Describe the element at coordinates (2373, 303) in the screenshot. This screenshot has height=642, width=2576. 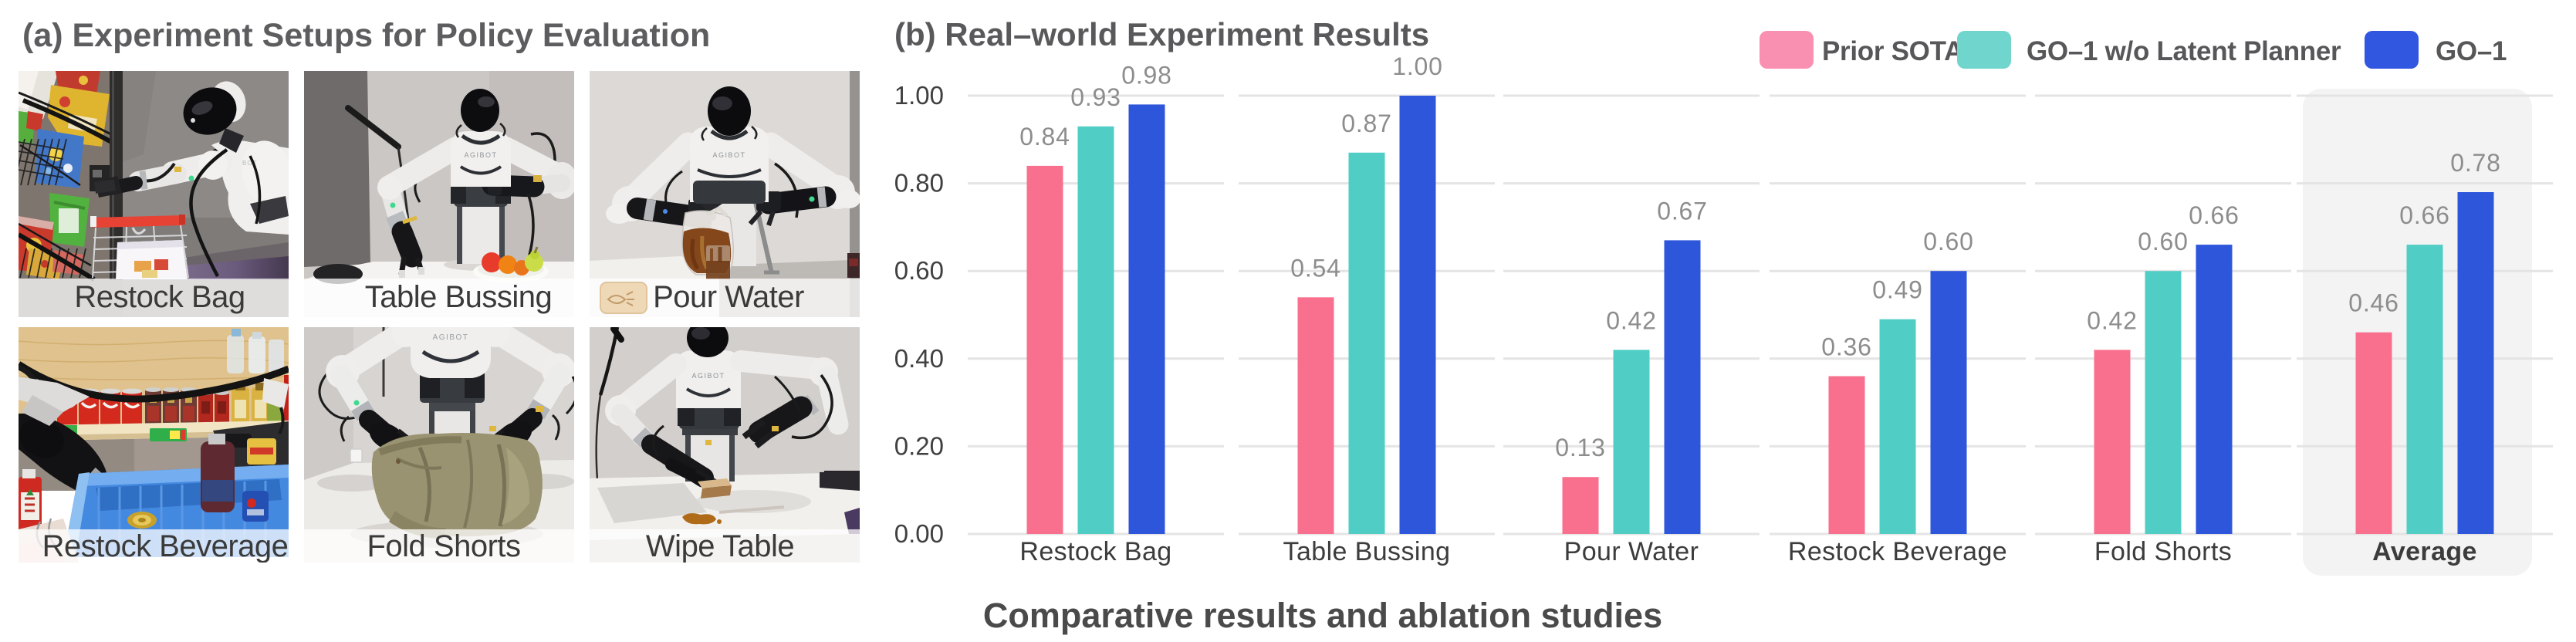
I see `svg-text: 0.46` at that location.